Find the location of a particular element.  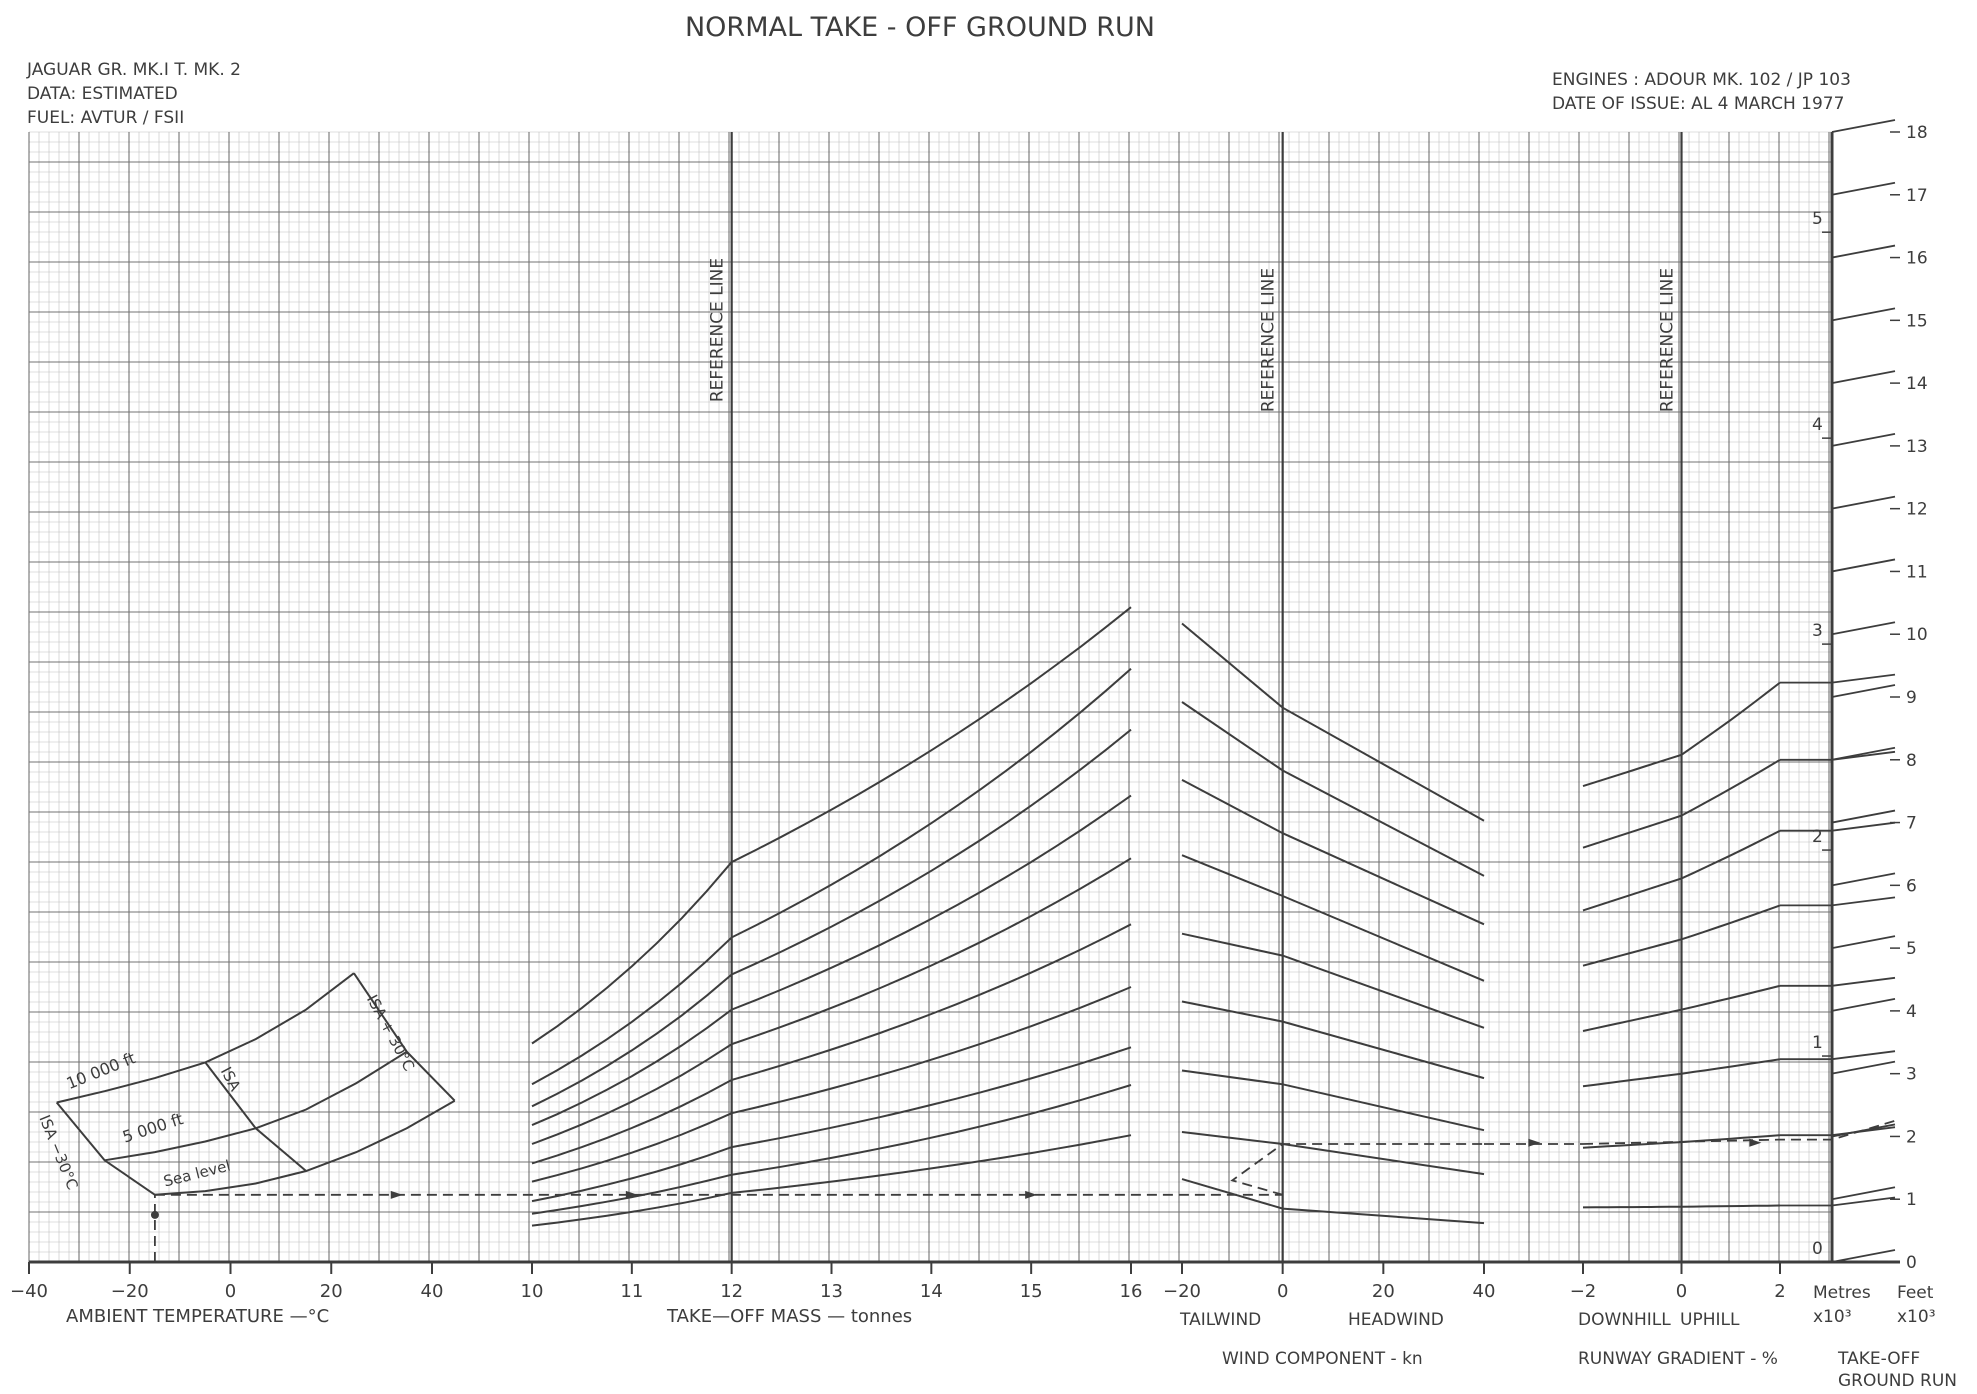

feet-tick-label: 10 is located at coordinates (1917, 635).